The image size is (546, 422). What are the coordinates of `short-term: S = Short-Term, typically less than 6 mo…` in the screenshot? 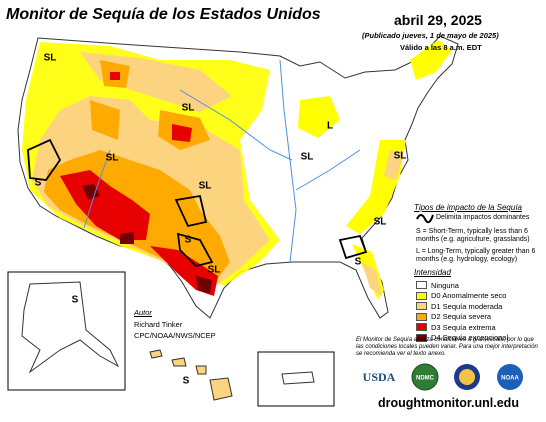 It's located at (473, 236).